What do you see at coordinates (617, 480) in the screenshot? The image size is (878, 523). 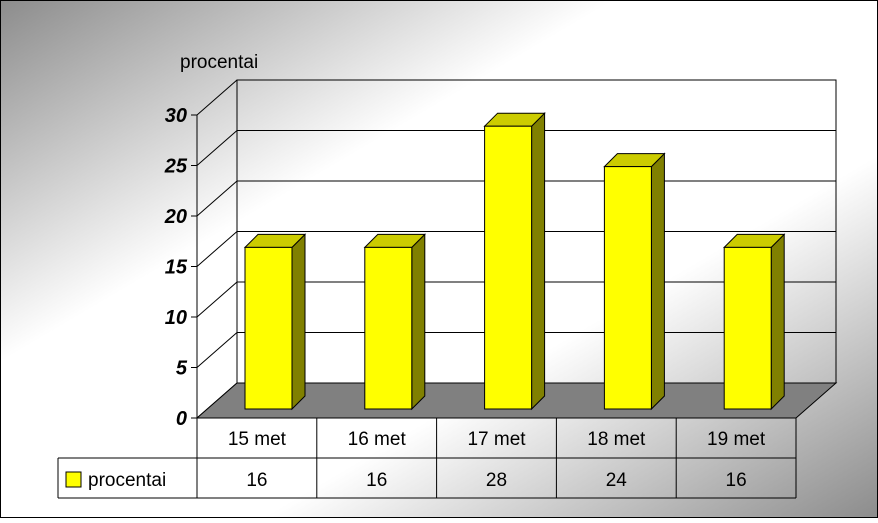 I see `data-label: 24` at bounding box center [617, 480].